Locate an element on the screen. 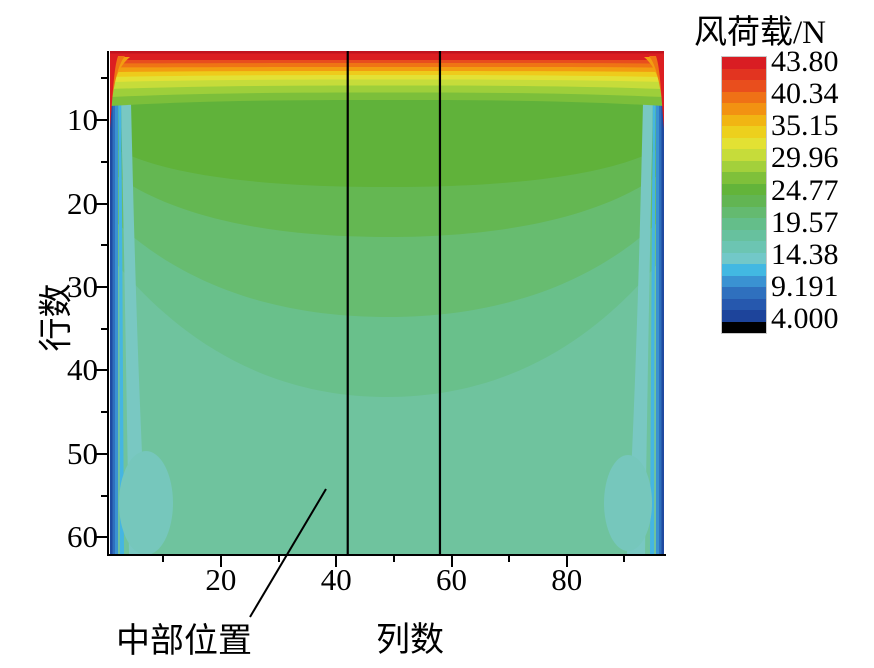  colorbar-label-40.34: 40.34 is located at coordinates (805, 94).